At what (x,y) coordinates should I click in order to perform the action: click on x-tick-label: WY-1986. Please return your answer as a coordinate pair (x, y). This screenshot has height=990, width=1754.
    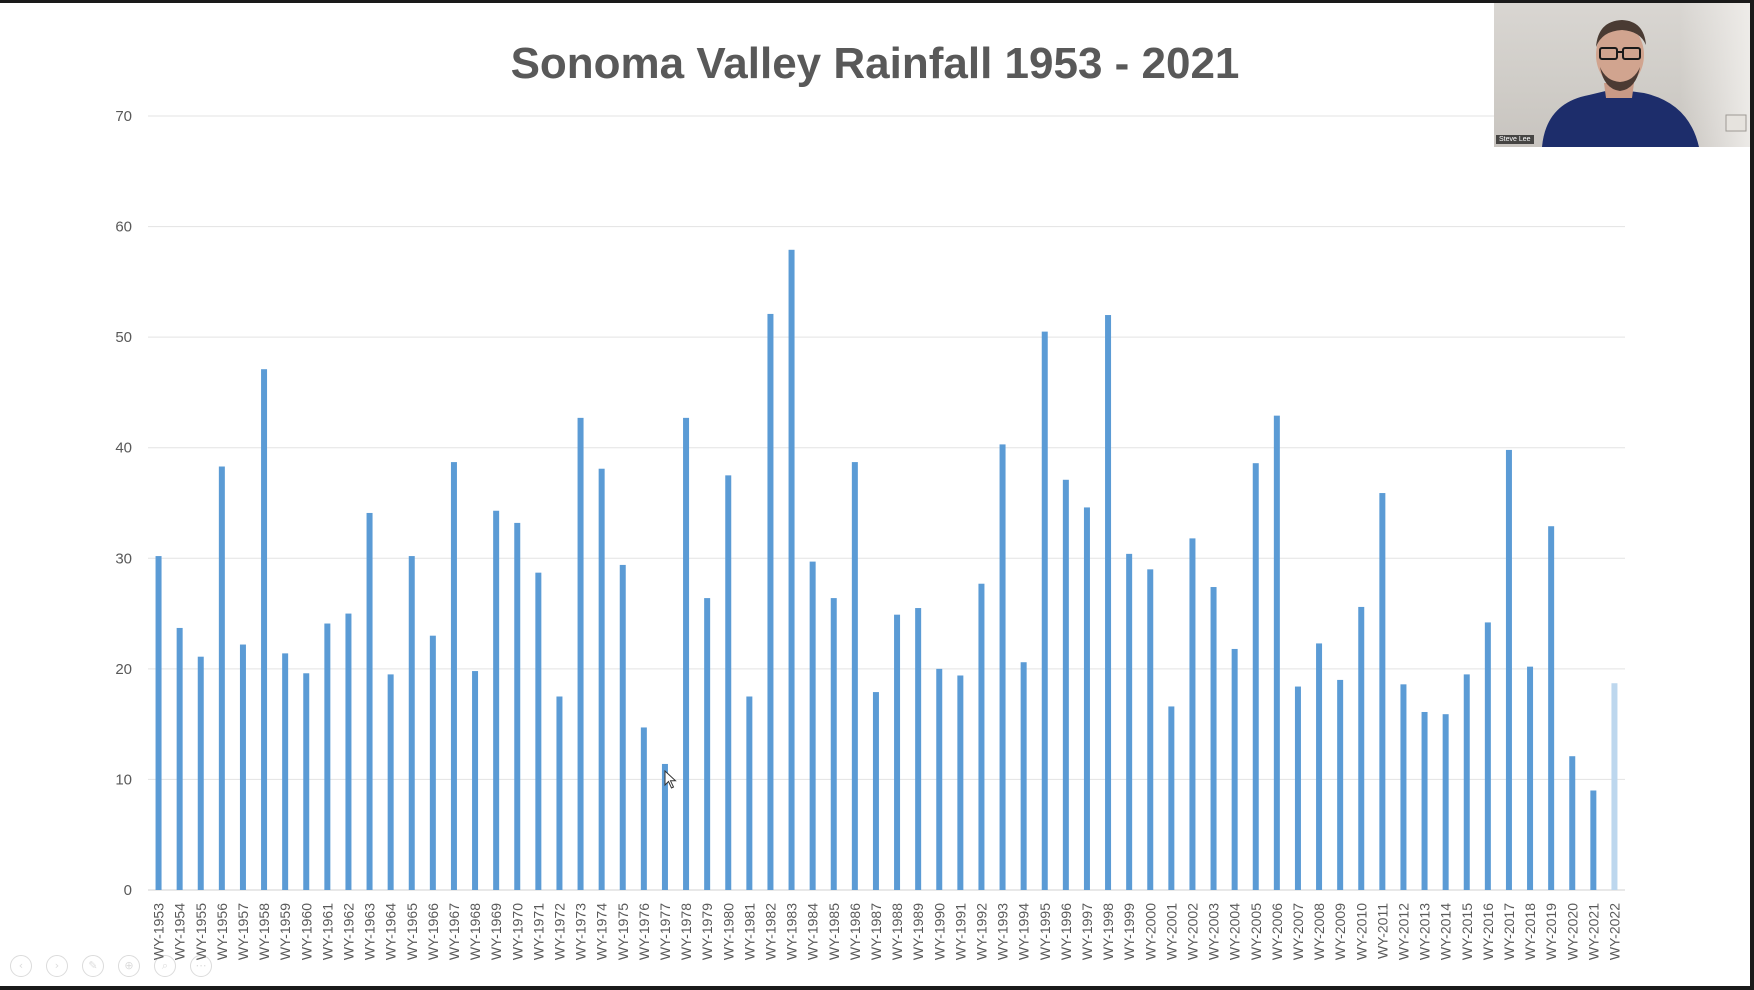
    Looking at the image, I should click on (855, 931).